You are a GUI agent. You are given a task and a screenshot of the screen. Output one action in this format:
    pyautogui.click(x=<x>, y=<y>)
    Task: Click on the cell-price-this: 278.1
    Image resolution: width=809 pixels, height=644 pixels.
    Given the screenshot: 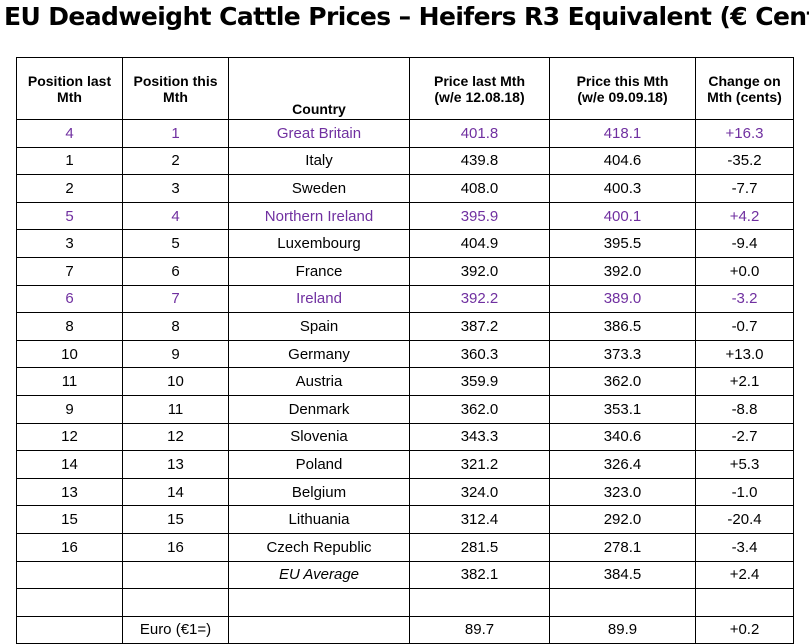 What is the action you would take?
    pyautogui.click(x=622, y=547)
    